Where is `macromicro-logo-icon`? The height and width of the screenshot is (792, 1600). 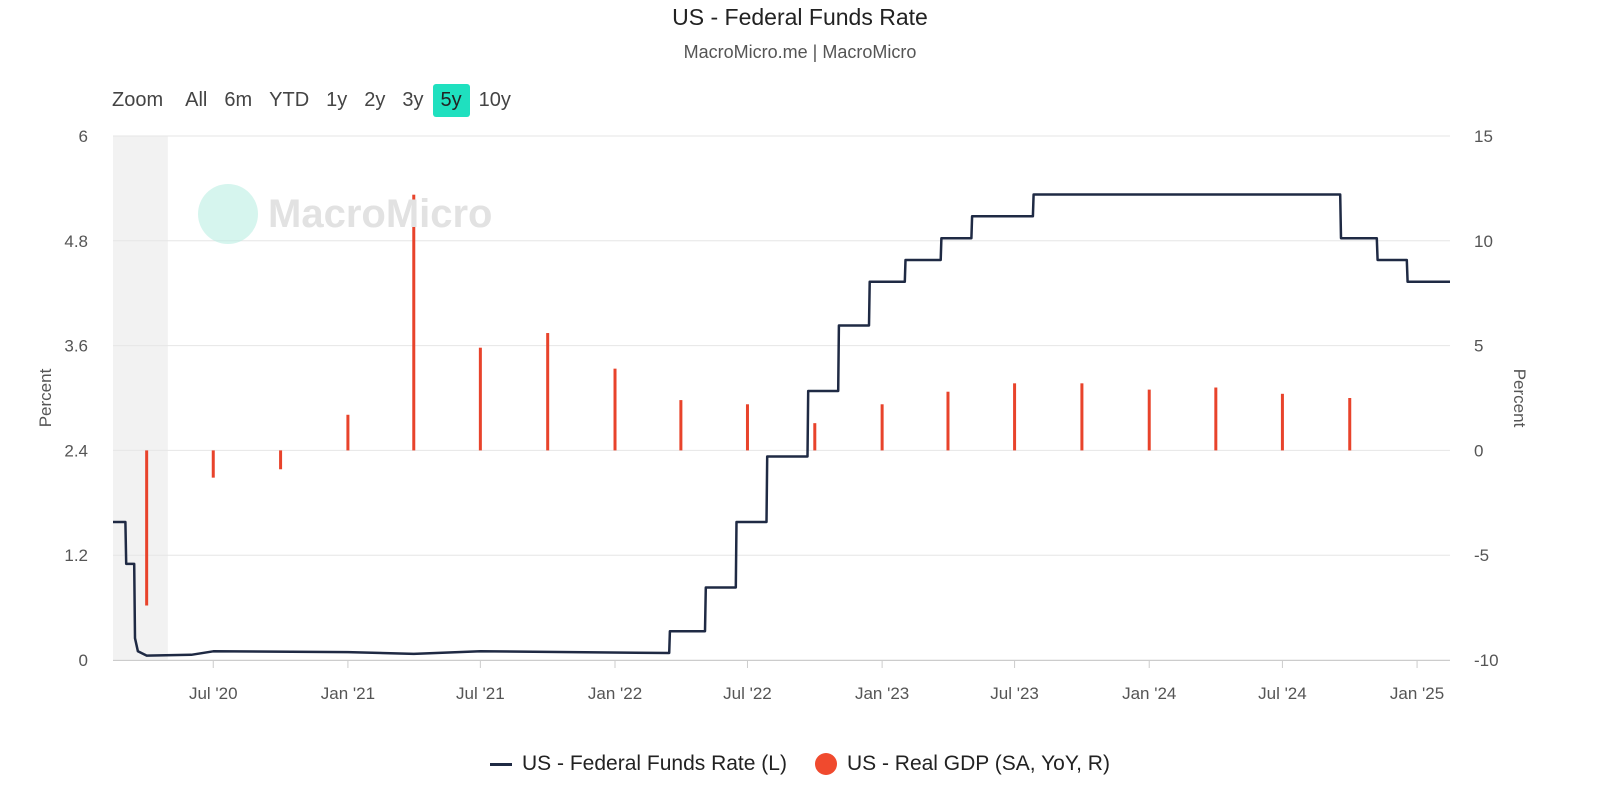 macromicro-logo-icon is located at coordinates (228, 214).